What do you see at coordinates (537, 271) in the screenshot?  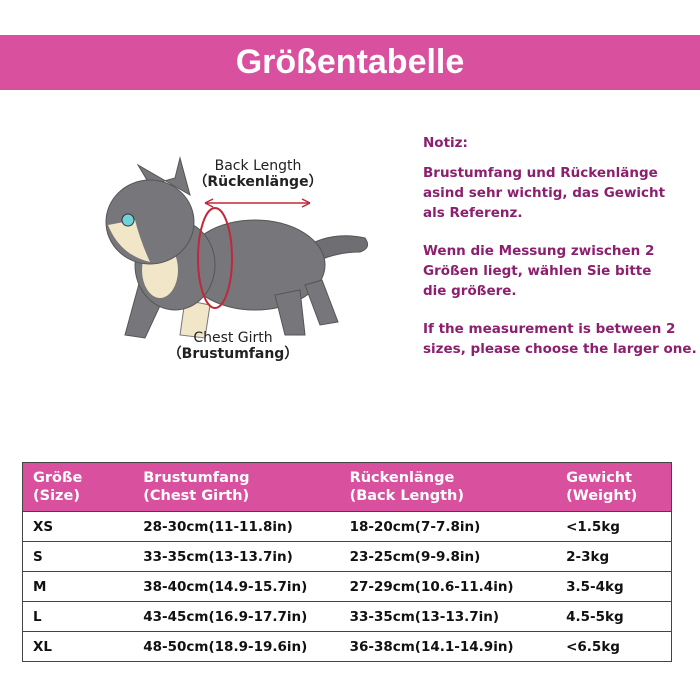 I see `note-line: Größen liegt, wählen Sie bitte` at bounding box center [537, 271].